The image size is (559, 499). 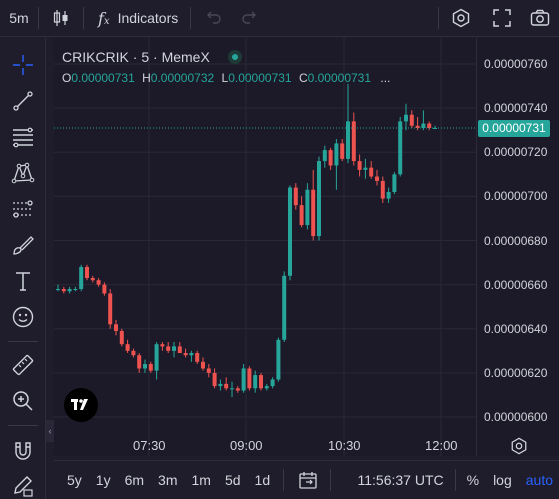 What do you see at coordinates (137, 18) in the screenshot?
I see `indicators-button: fx Indicators` at bounding box center [137, 18].